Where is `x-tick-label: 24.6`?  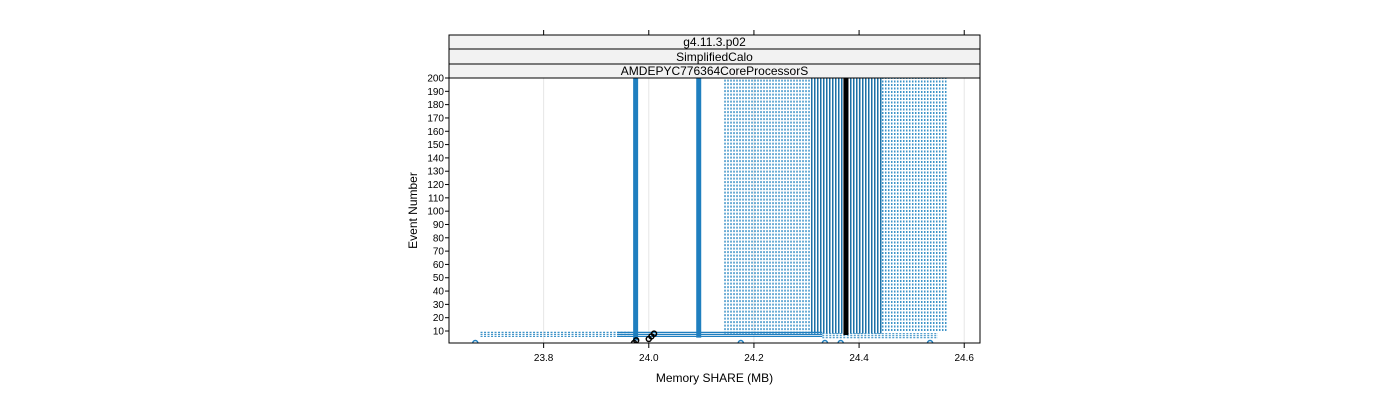 x-tick-label: 24.6 is located at coordinates (964, 358).